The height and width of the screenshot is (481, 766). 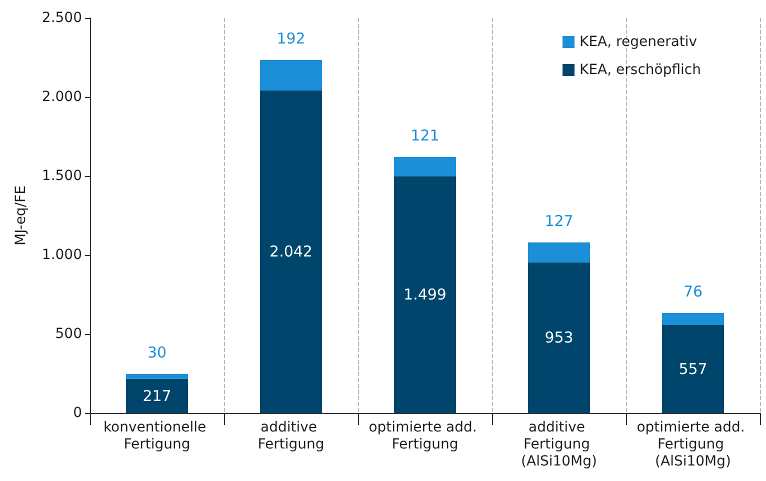 I want to click on data-label: 557, so click(x=693, y=369).